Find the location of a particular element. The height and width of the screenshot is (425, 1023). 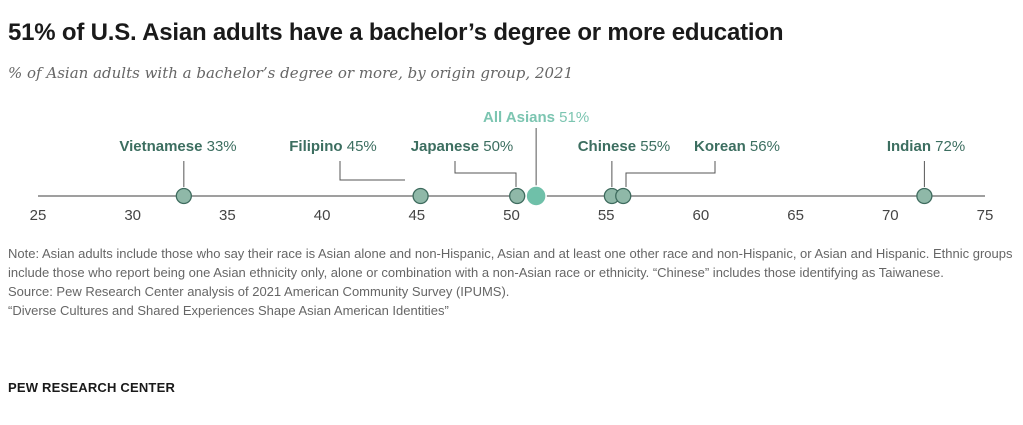

data-label-name: Japanese is located at coordinates (447, 146).